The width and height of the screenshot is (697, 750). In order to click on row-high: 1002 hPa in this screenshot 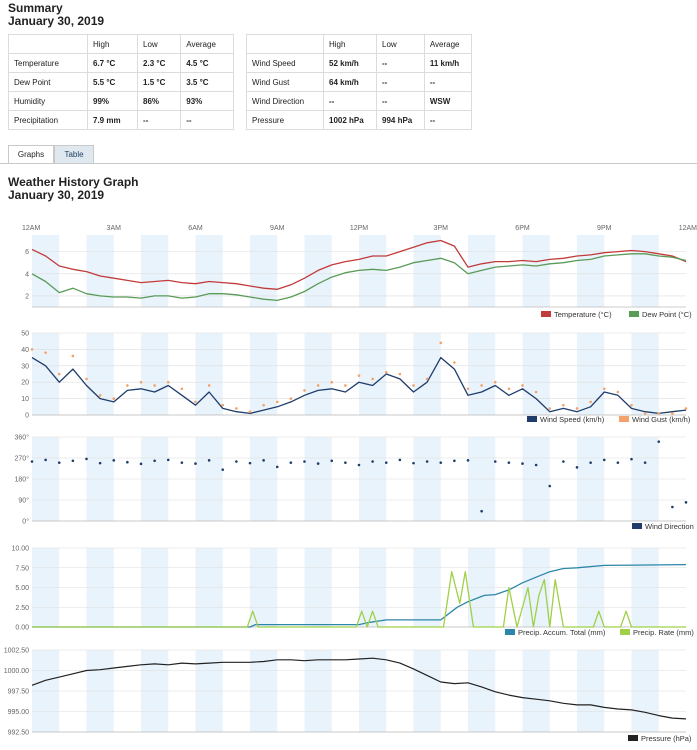, I will do `click(350, 120)`.